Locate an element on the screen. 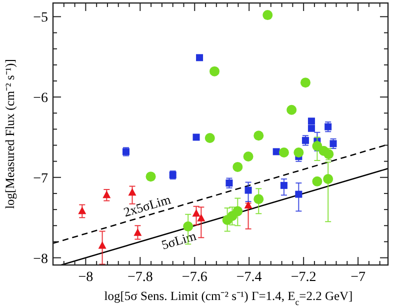 The height and width of the screenshot is (306, 400). x-tick-label: −7.2 is located at coordinates (303, 277).